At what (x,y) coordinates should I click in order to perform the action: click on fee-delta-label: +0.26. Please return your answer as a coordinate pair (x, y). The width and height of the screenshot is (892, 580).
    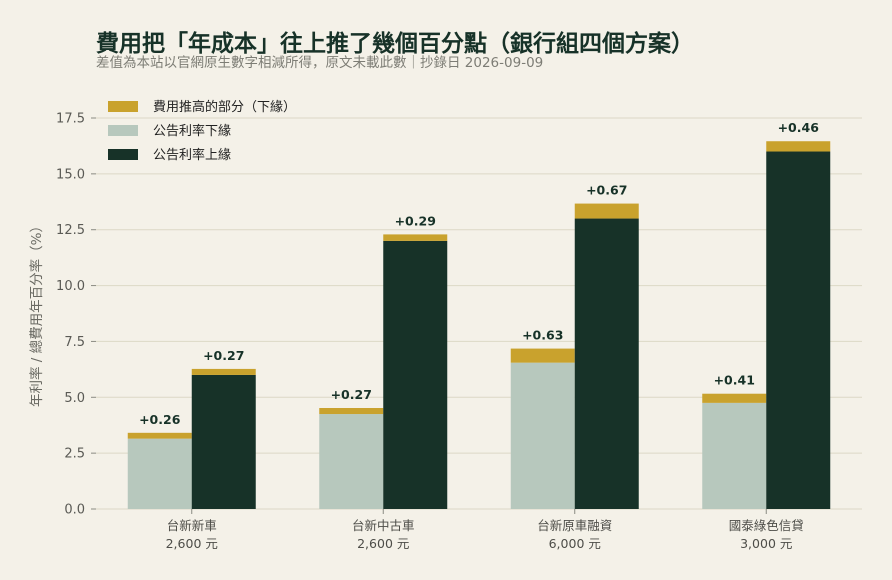
    Looking at the image, I should click on (160, 419).